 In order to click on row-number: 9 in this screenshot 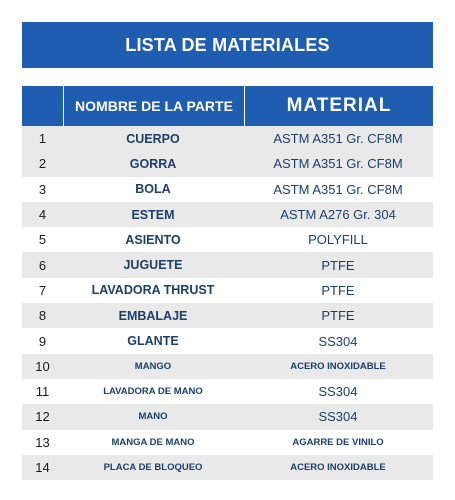, I will do `click(42, 341)`.